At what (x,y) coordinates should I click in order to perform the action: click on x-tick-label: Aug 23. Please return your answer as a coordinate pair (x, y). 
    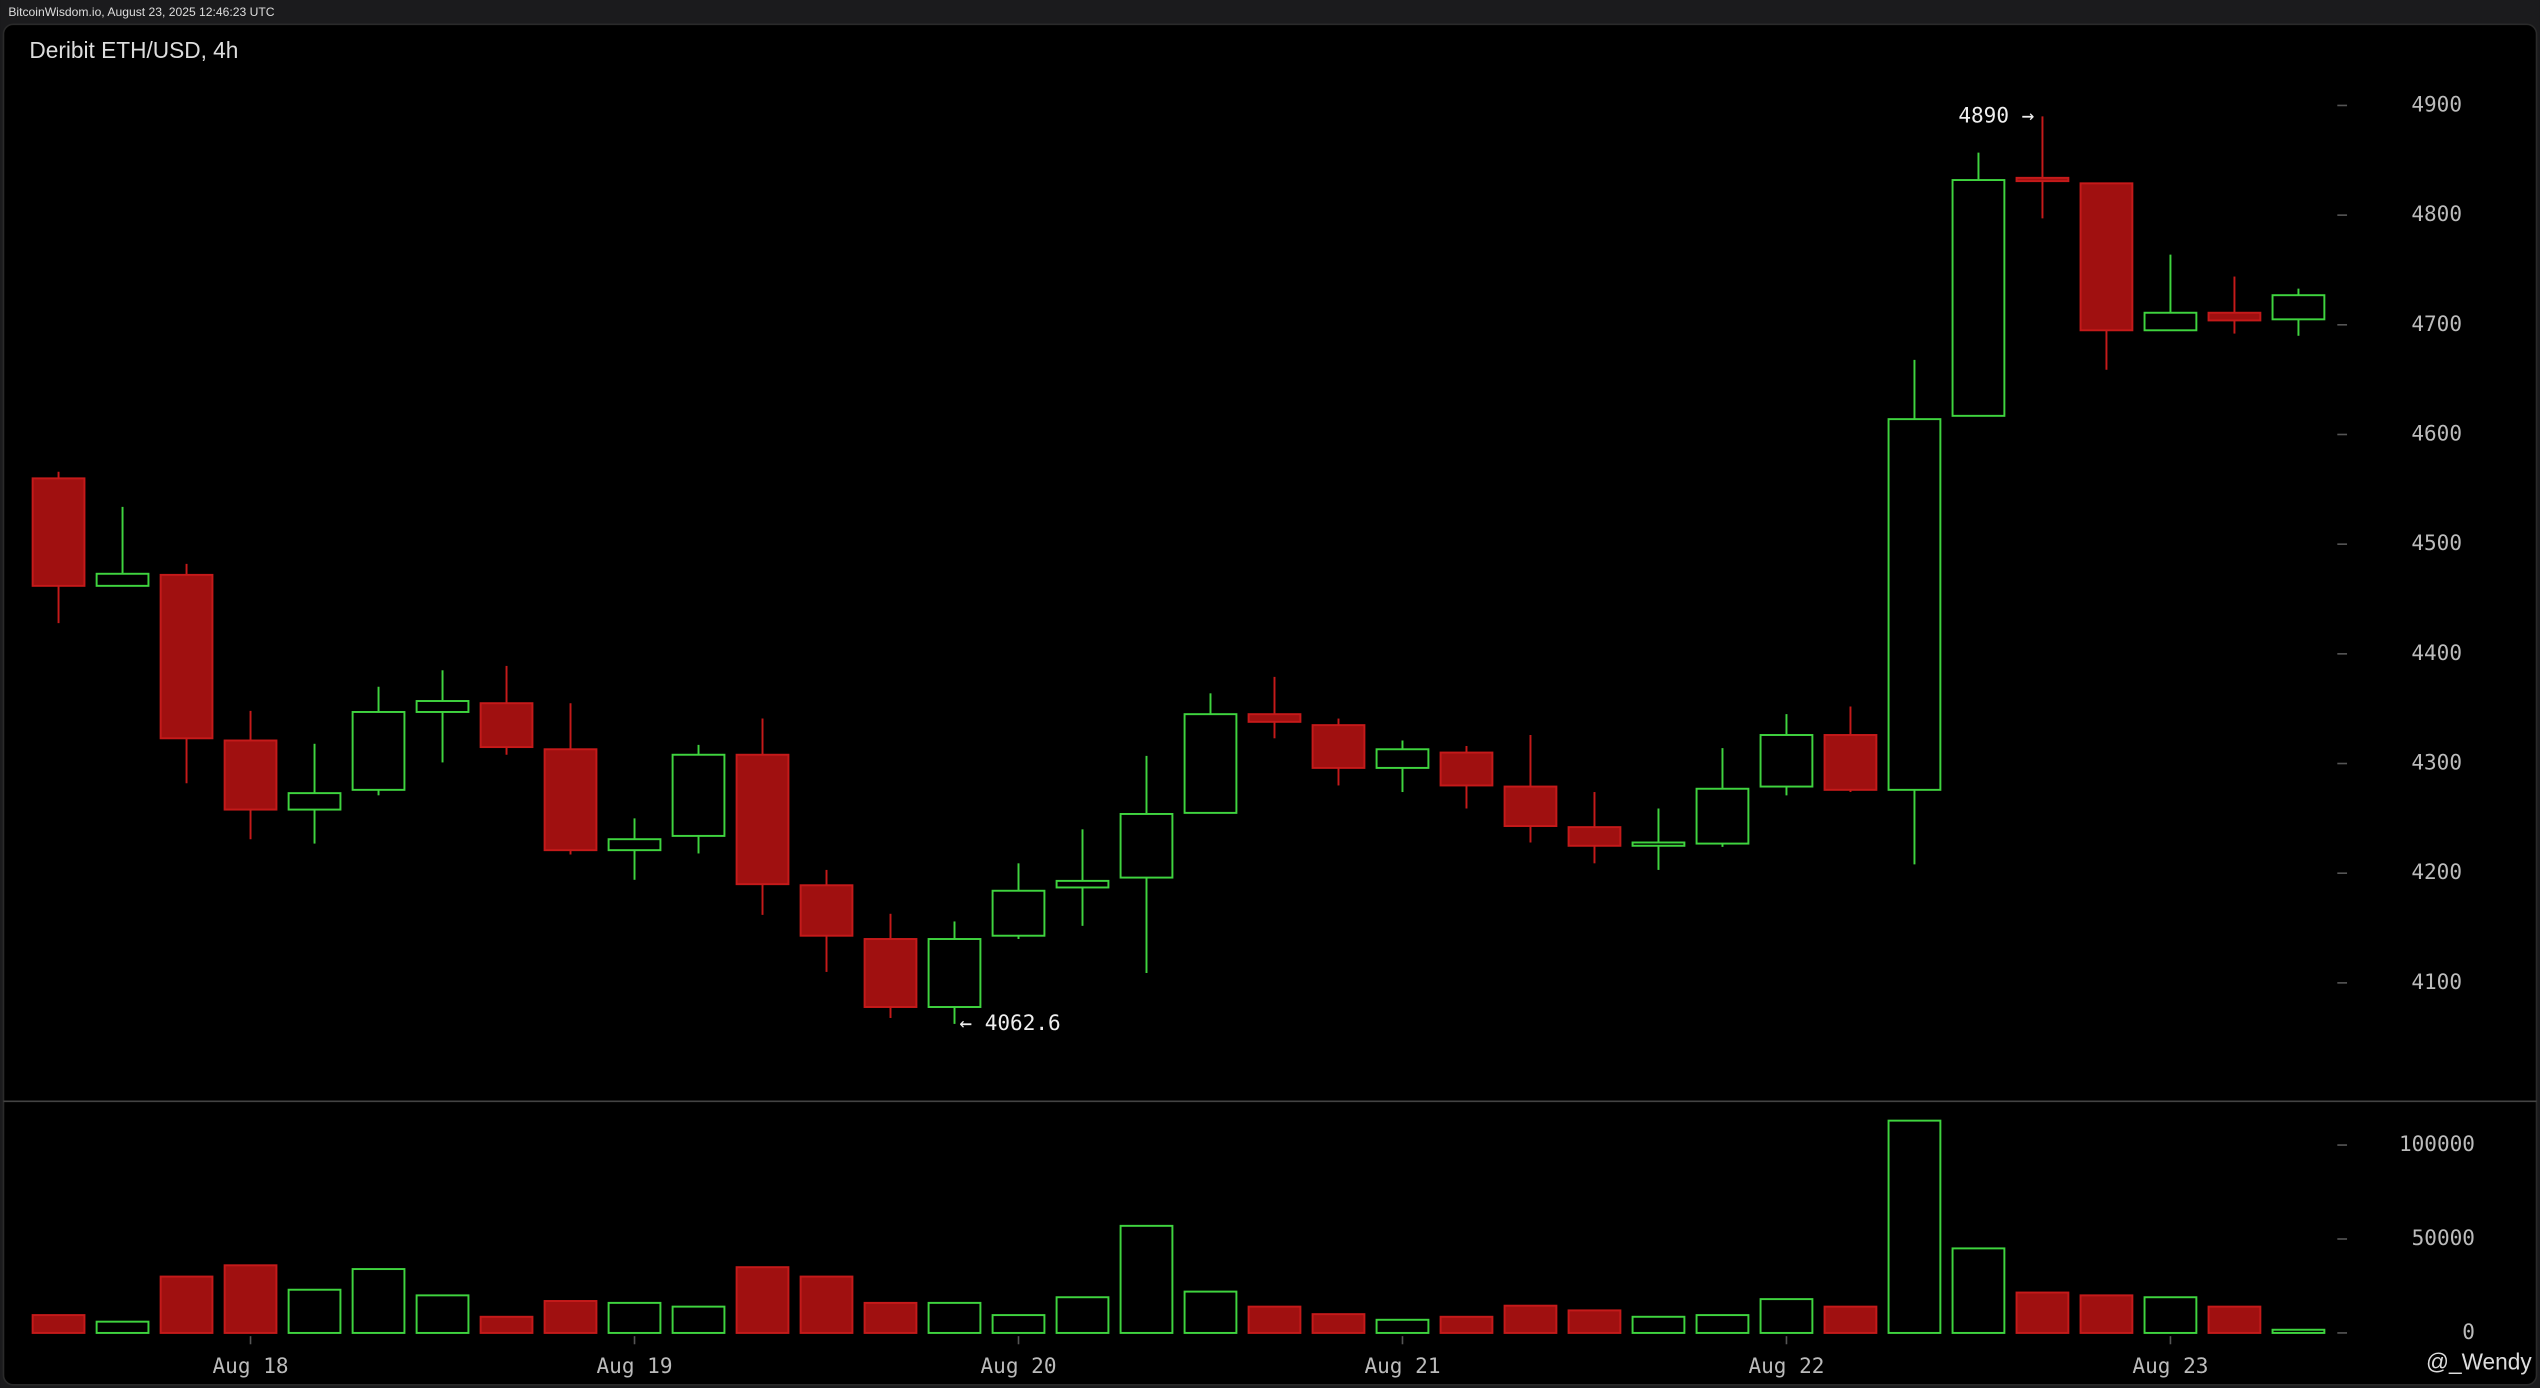
    Looking at the image, I should click on (2170, 1365).